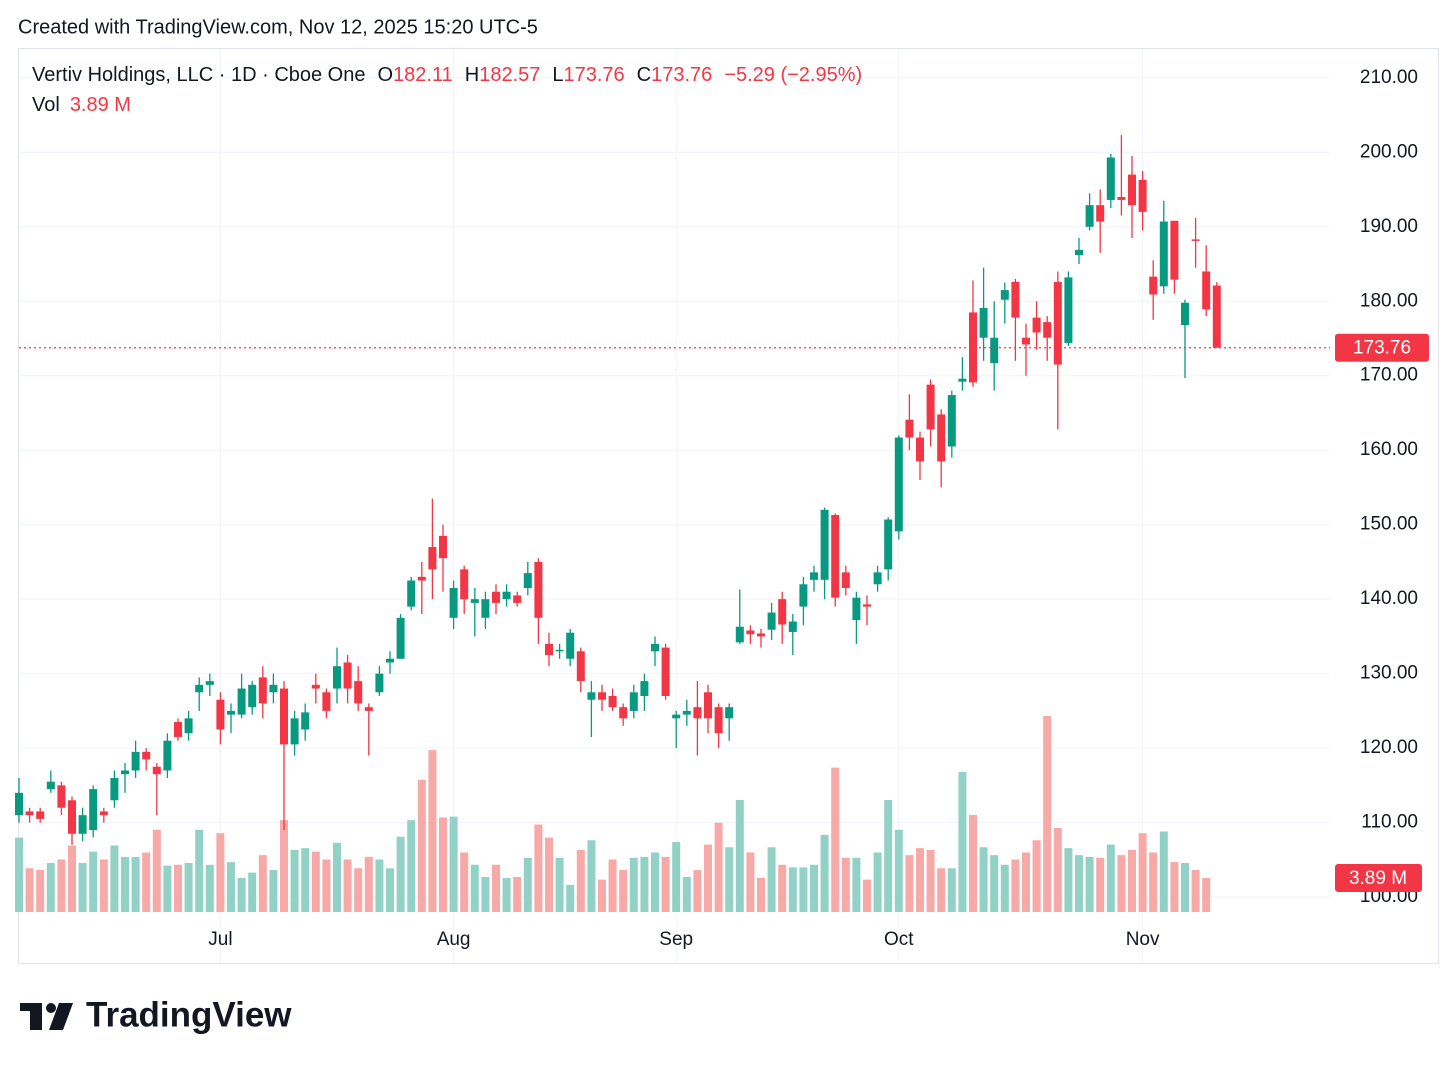 This screenshot has height=1070, width=1456. Describe the element at coordinates (46, 1016) in the screenshot. I see `logo-icon` at that location.